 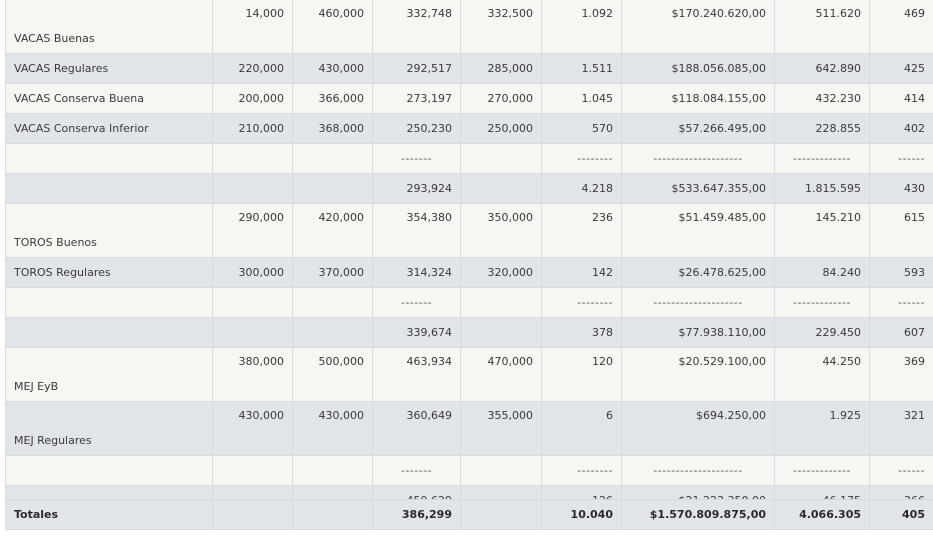 What do you see at coordinates (581, 332) in the screenshot?
I see `value-cell: 378` at bounding box center [581, 332].